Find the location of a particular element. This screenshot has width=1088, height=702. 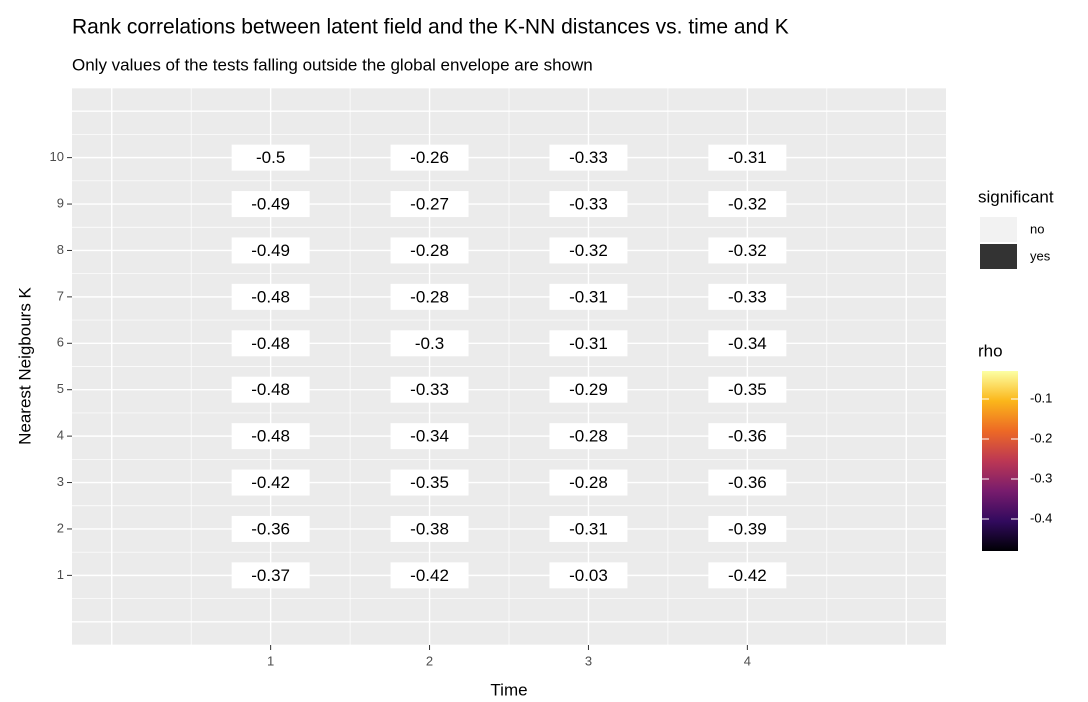

colorbar is located at coordinates (1000, 461).